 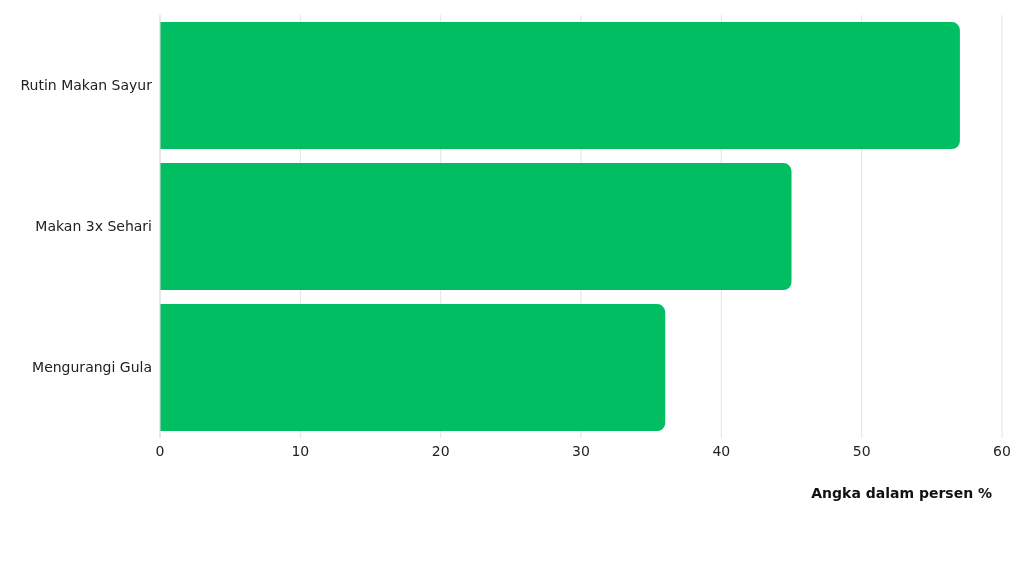 I want to click on x-tick-label: 30, so click(x=581, y=450).